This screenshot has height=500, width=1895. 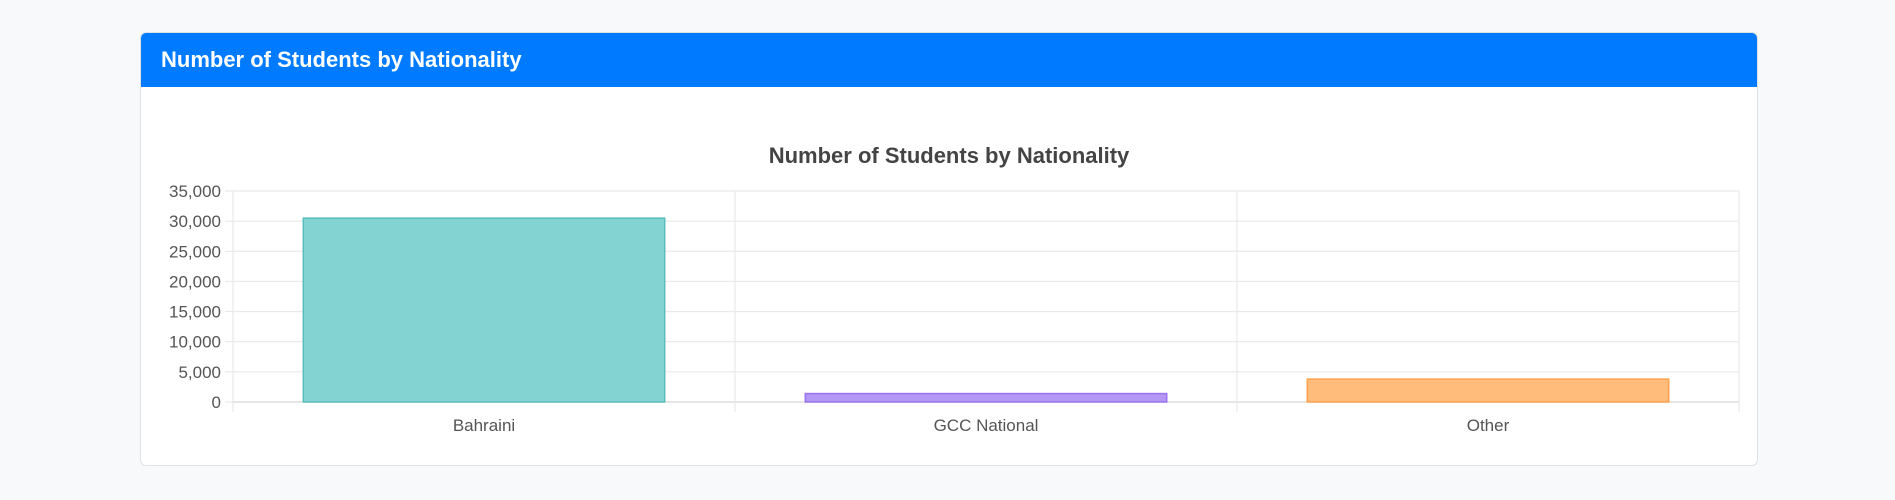 I want to click on y-tick-label: 30,000, so click(x=195, y=221).